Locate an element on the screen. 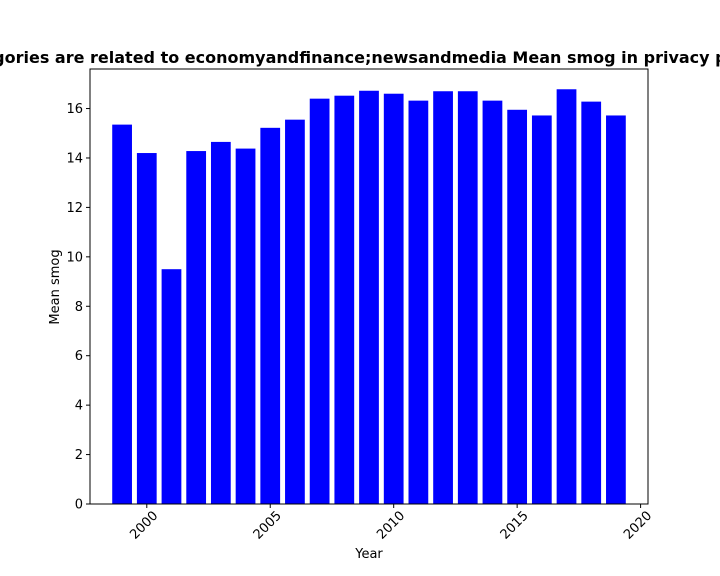  y-tick-label: 12 is located at coordinates (74, 208).